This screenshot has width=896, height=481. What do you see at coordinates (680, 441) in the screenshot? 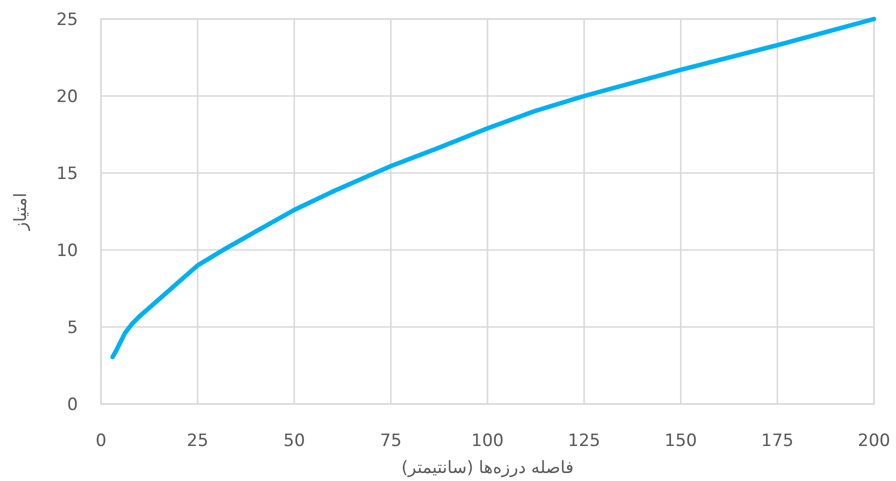
I see `x-tick-label: 150` at bounding box center [680, 441].